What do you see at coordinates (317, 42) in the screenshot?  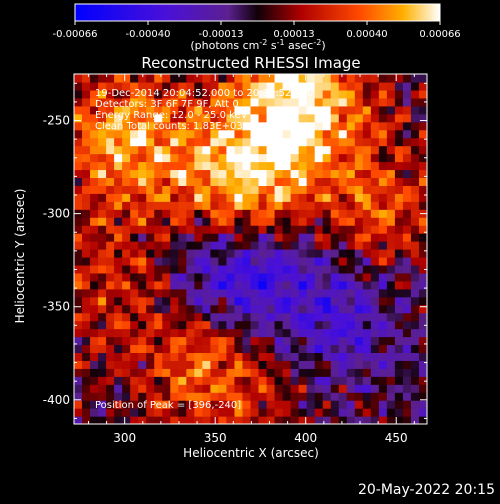 I see `colorbar-unit-sup-3: -2` at bounding box center [317, 42].